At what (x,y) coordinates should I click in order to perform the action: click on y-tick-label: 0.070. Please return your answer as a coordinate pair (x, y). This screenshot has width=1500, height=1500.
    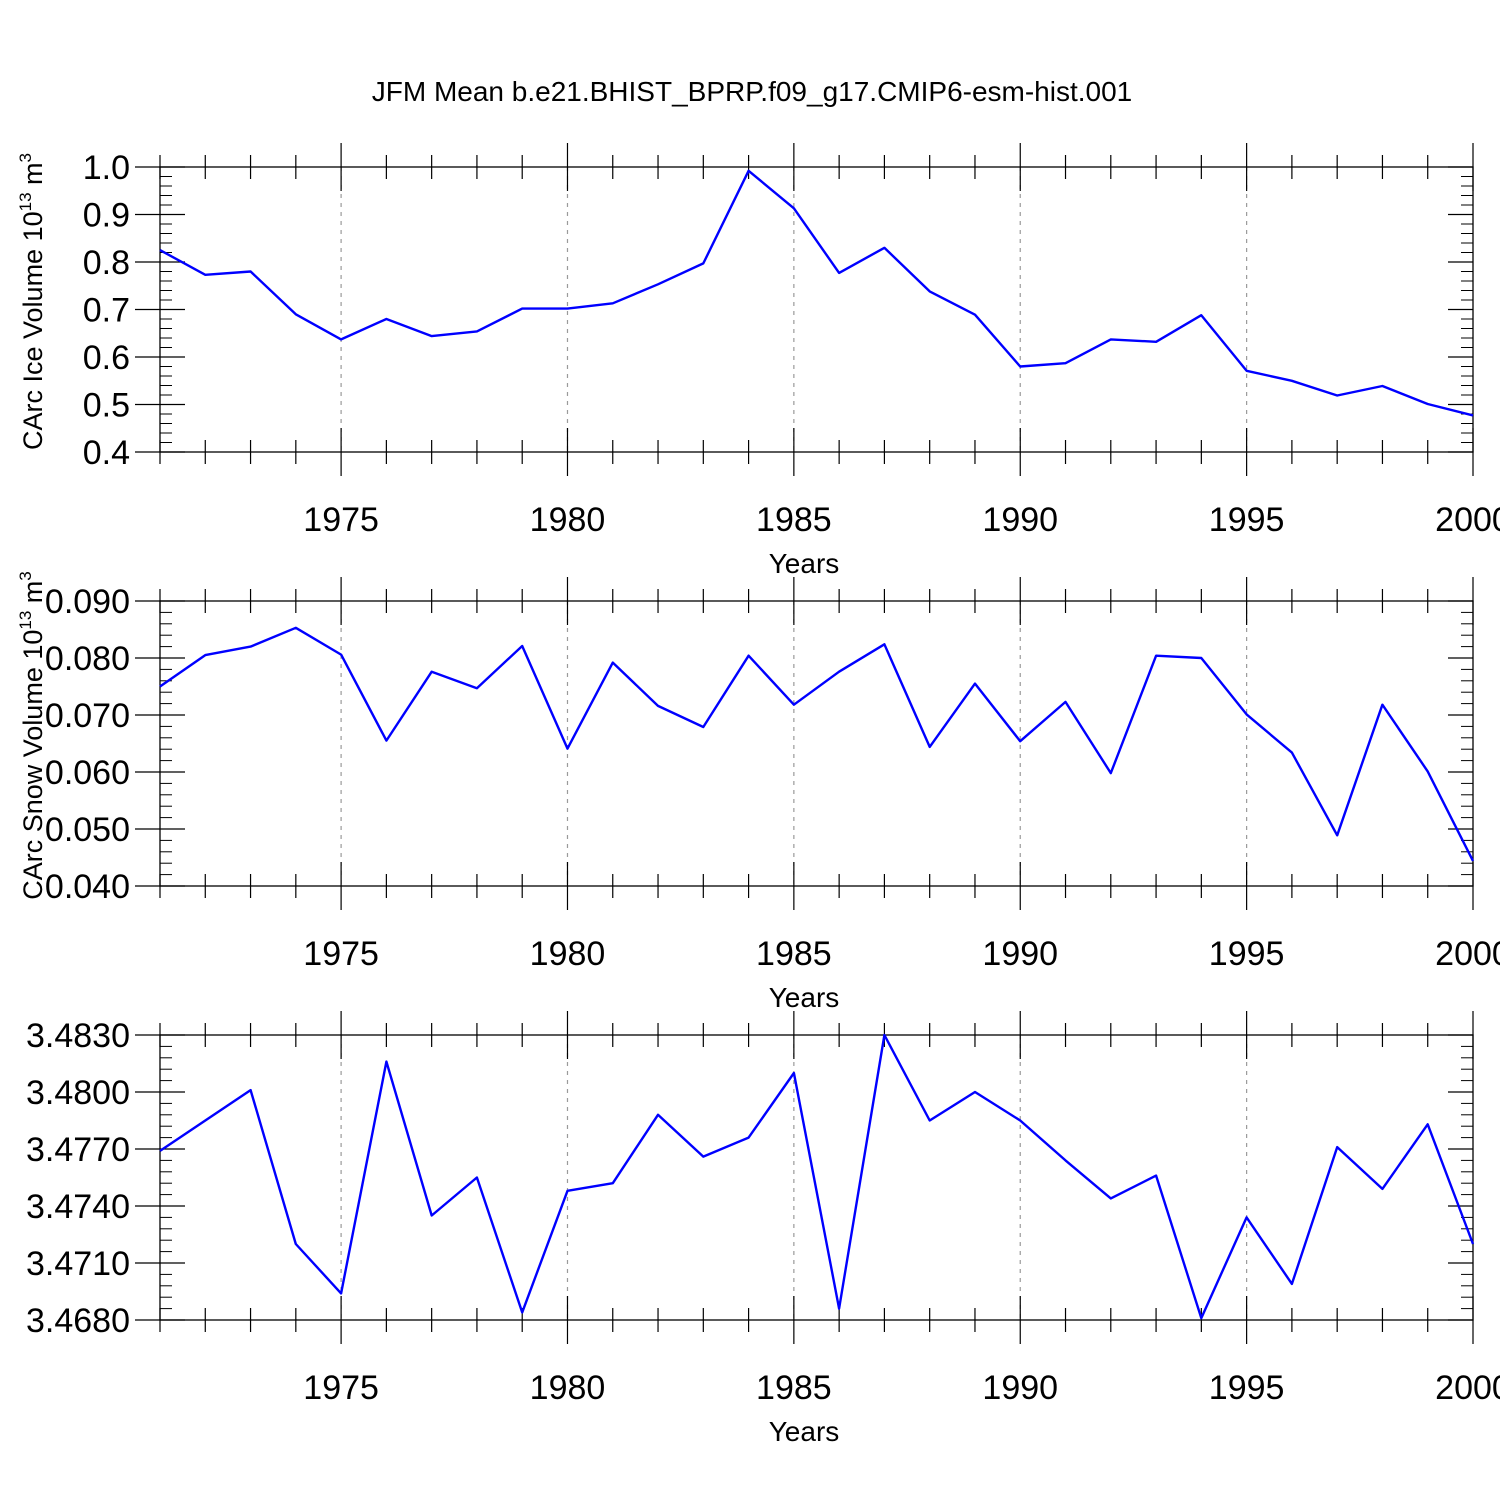
    Looking at the image, I should click on (87, 716).